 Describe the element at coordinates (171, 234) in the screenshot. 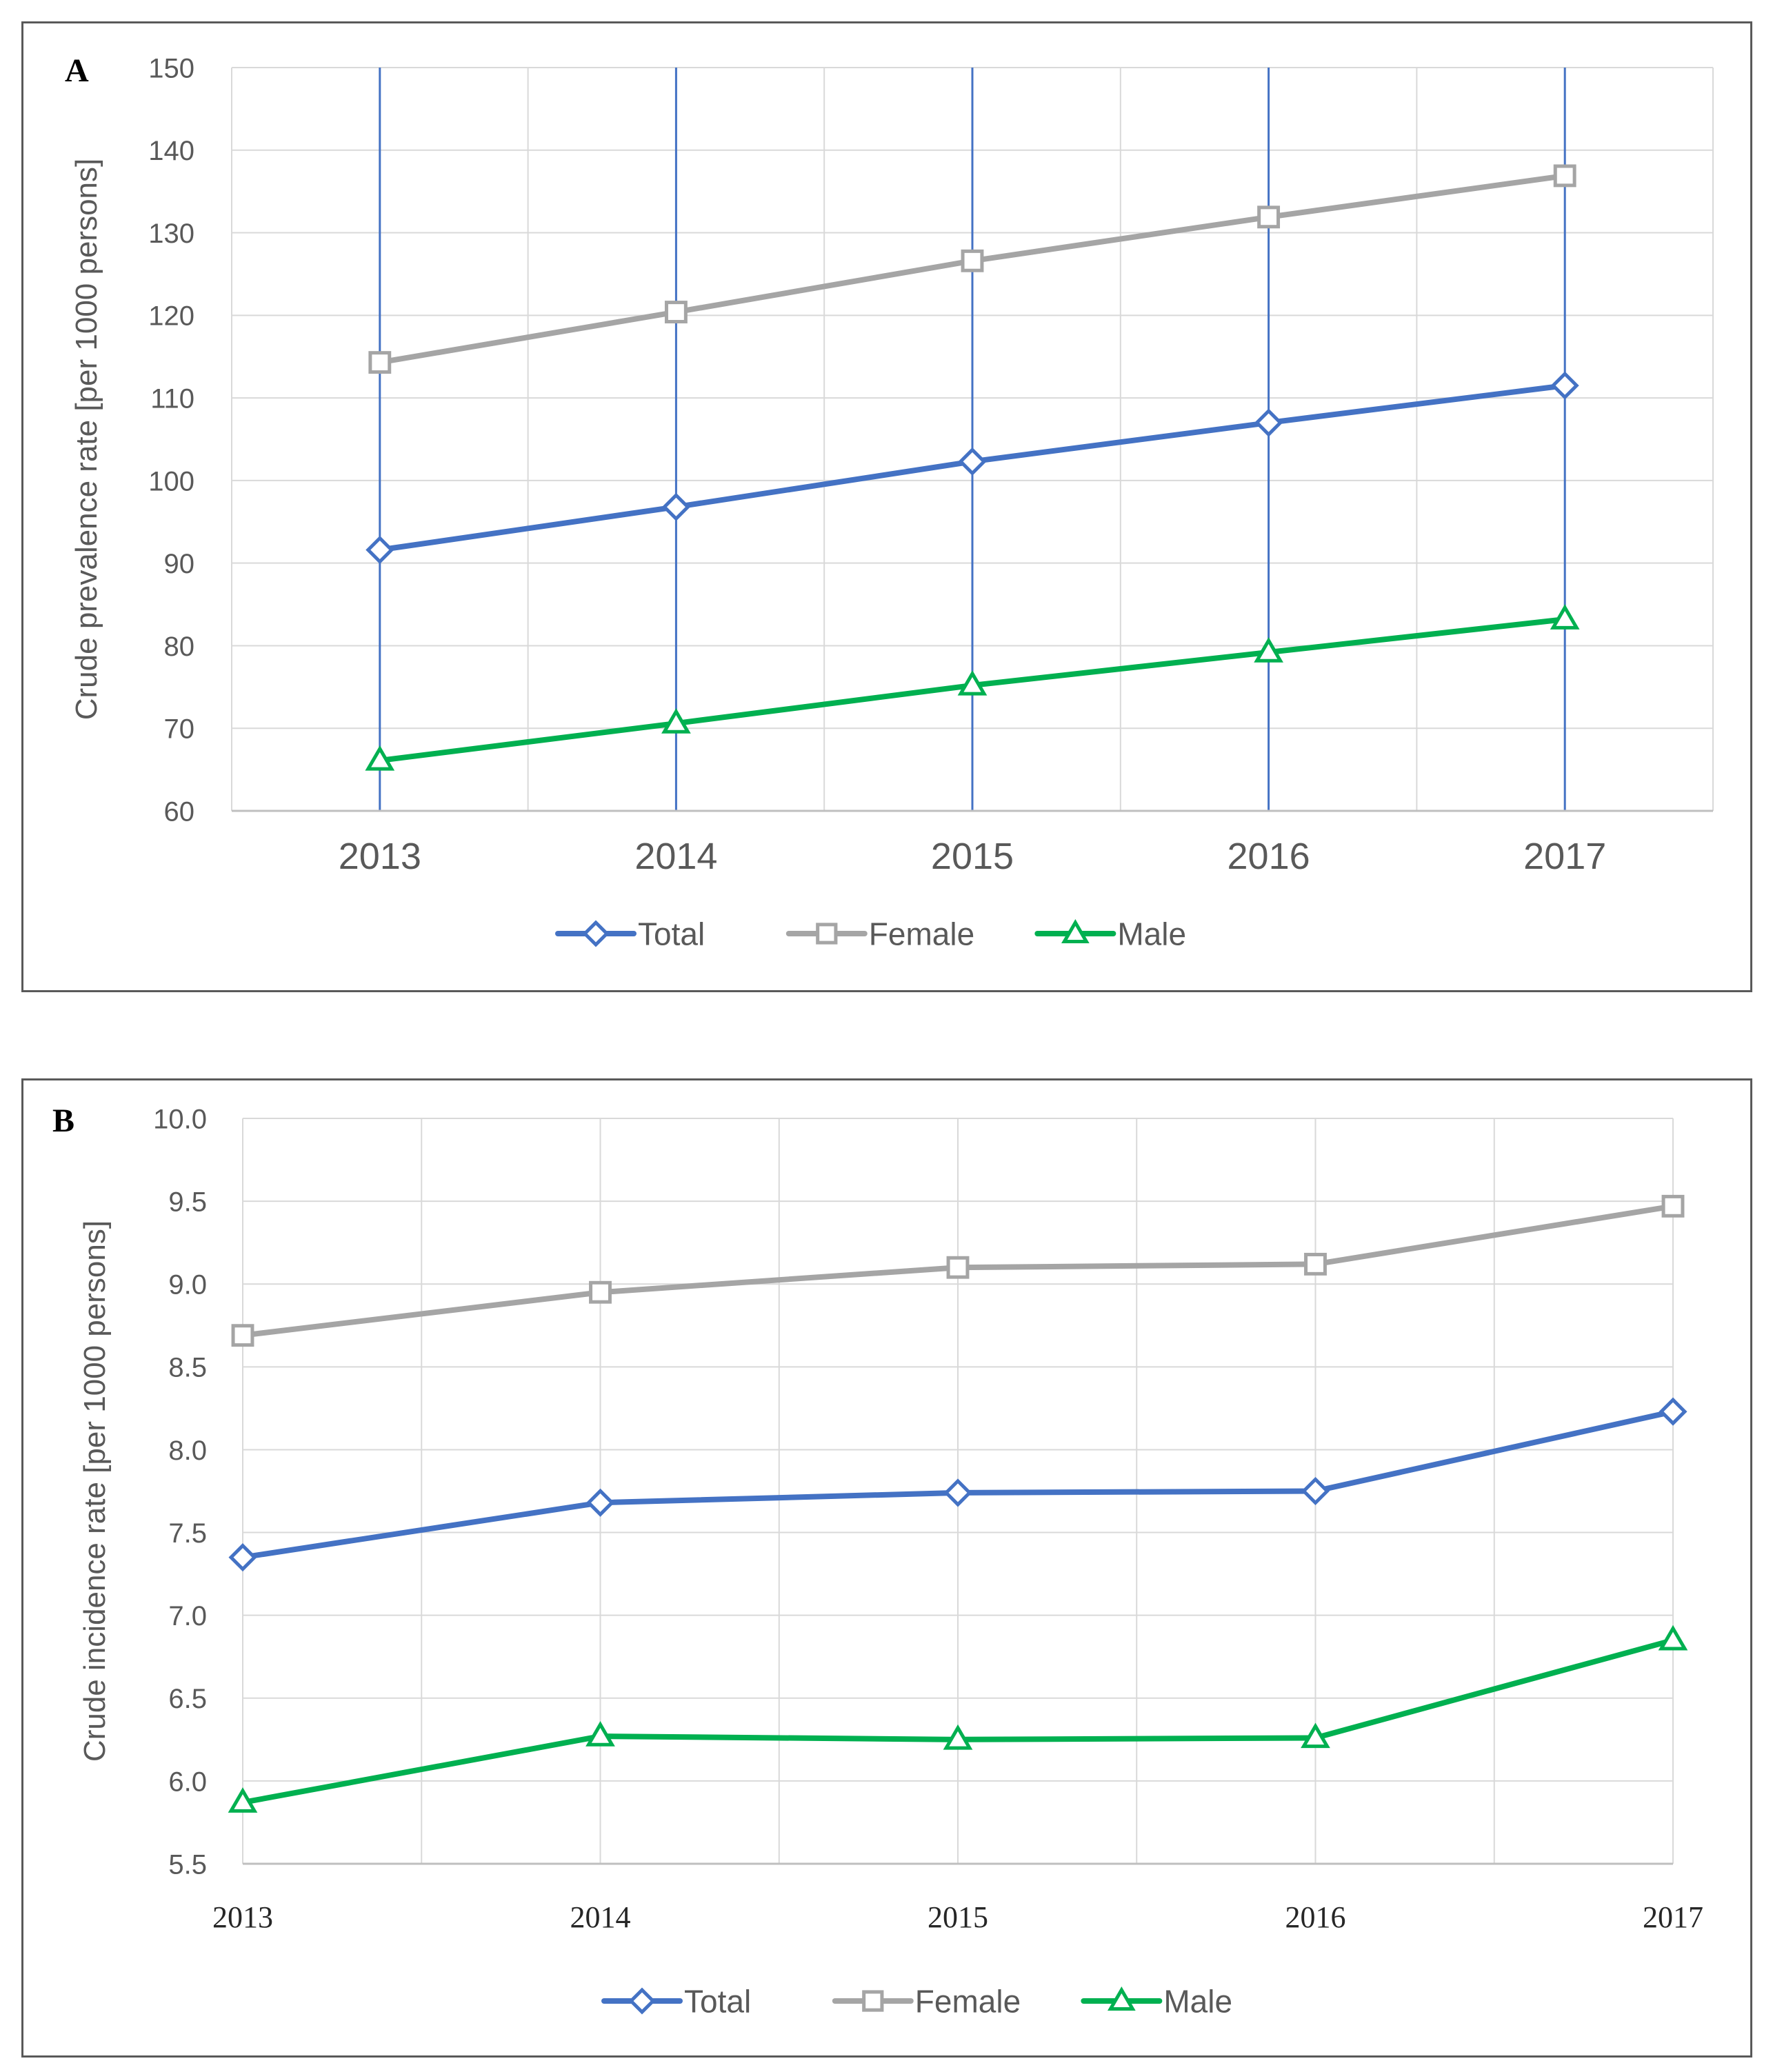

I see `y-tick-label: 130` at that location.